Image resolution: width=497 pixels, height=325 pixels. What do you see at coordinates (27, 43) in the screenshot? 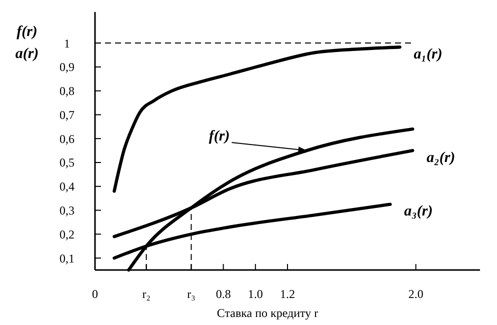
I see `y-axis-title: f(r) a(r)` at bounding box center [27, 43].